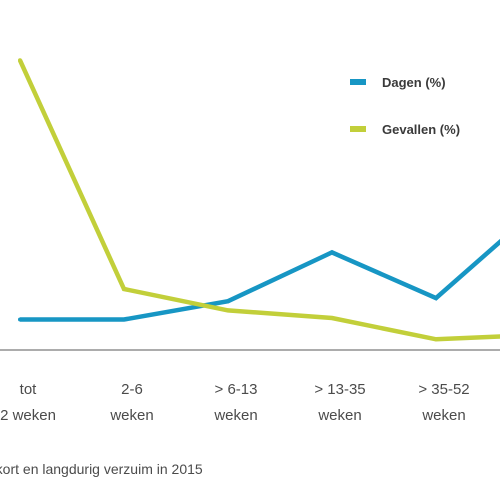 The image size is (500, 500). What do you see at coordinates (101, 469) in the screenshot?
I see `chart-caption: e kort en langdurig verzuim in 2015` at bounding box center [101, 469].